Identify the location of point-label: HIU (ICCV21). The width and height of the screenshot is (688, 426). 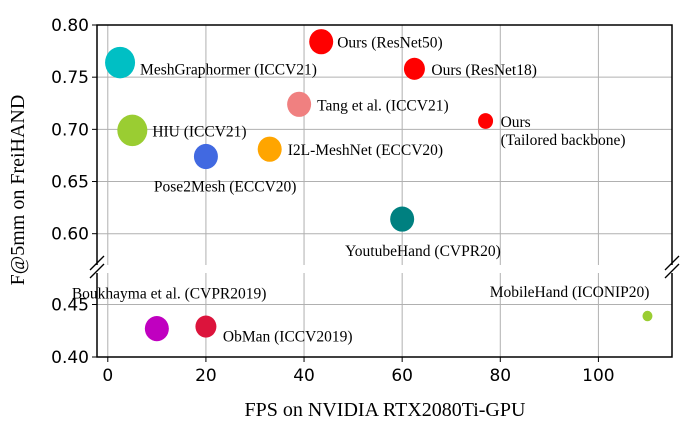
(199, 131).